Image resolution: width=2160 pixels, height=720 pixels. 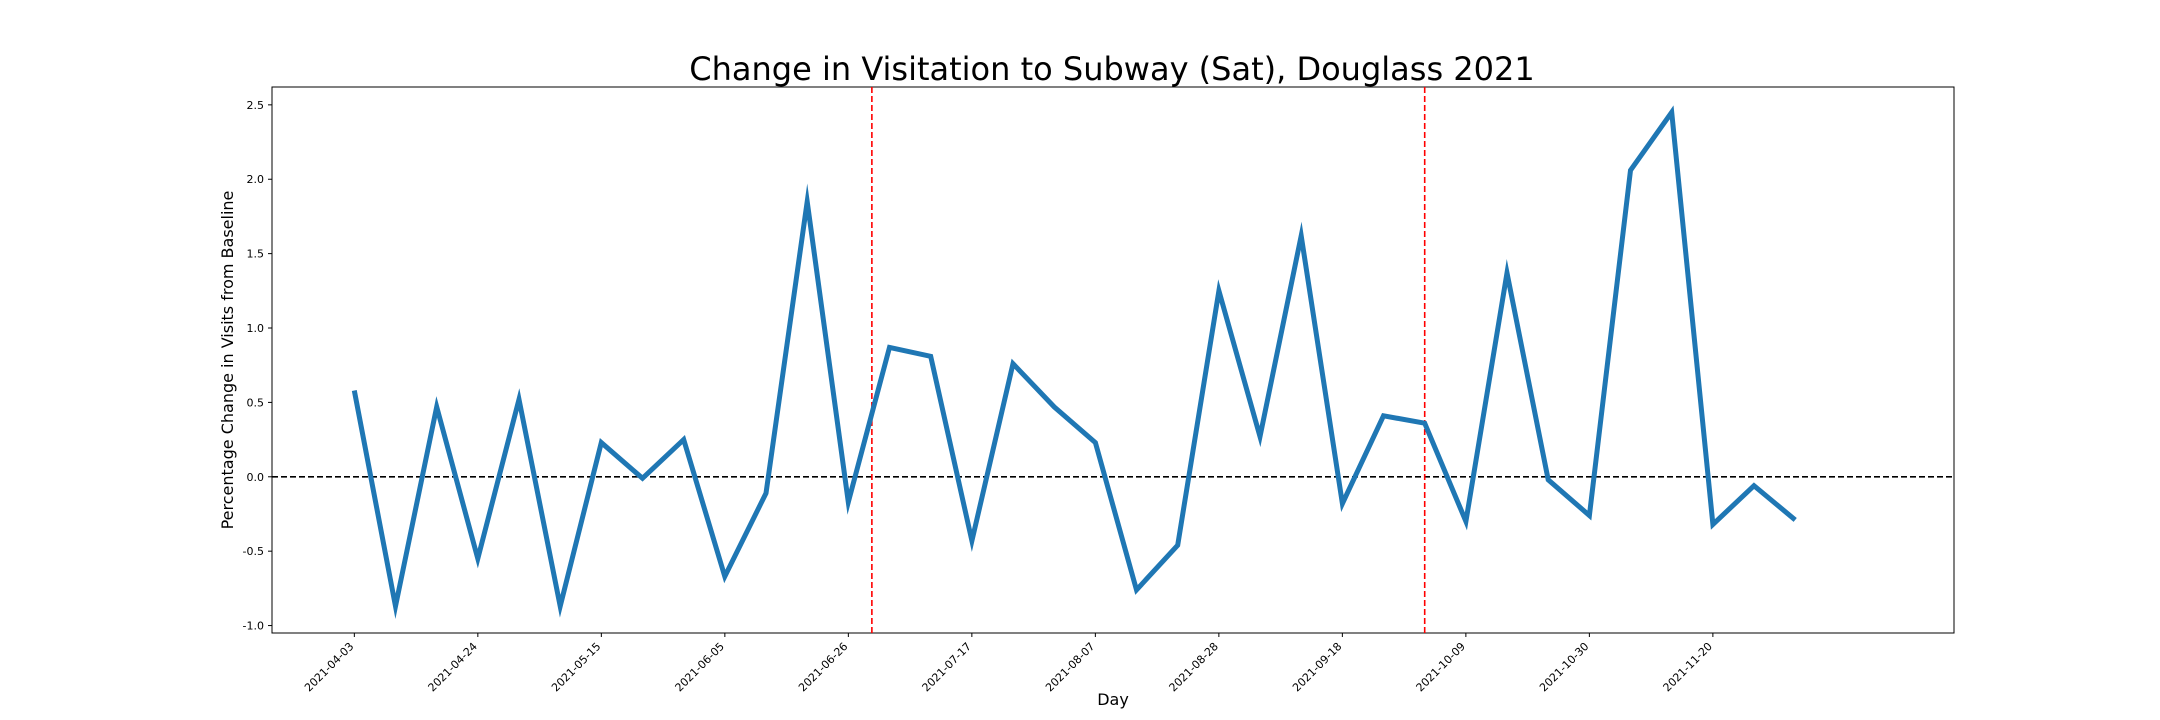 I want to click on x-axis-label: Day, so click(x=1113, y=699).